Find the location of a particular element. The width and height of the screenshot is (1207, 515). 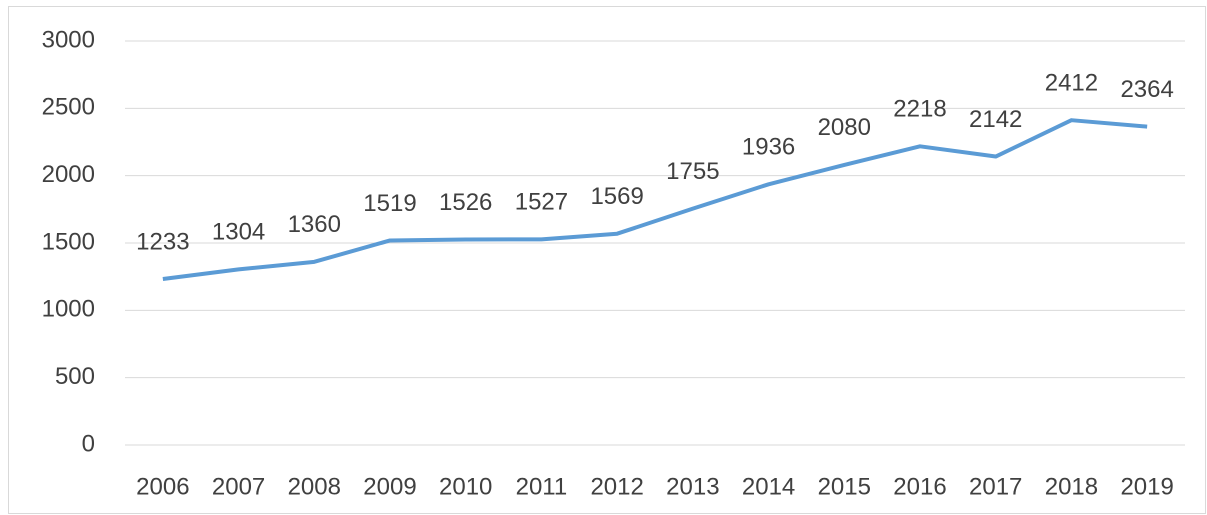

x-tick-label: 2016 is located at coordinates (919, 486).